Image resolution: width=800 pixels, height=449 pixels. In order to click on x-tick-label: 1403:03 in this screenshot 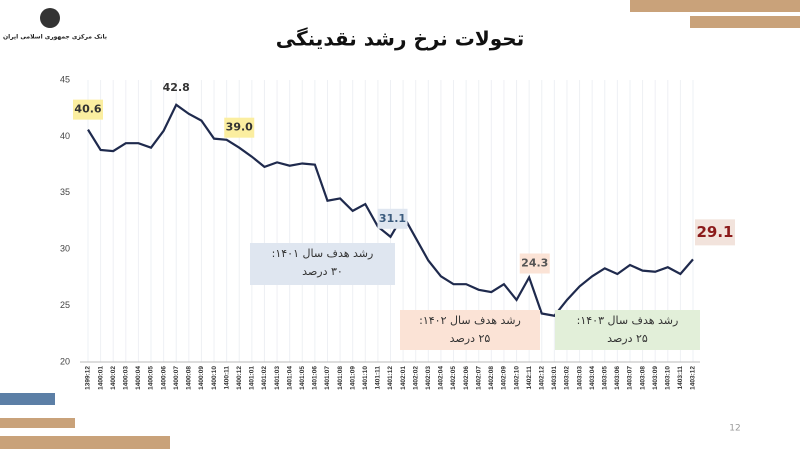, I will do `click(579, 378)`.